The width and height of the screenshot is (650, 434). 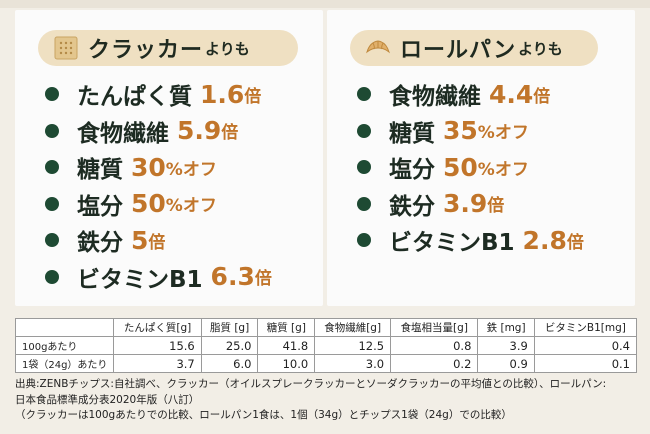 I want to click on table-row: 100gあたり 15.6 25.0 41.8 12.5 0.8 3.9 0.4, so click(x=326, y=345).